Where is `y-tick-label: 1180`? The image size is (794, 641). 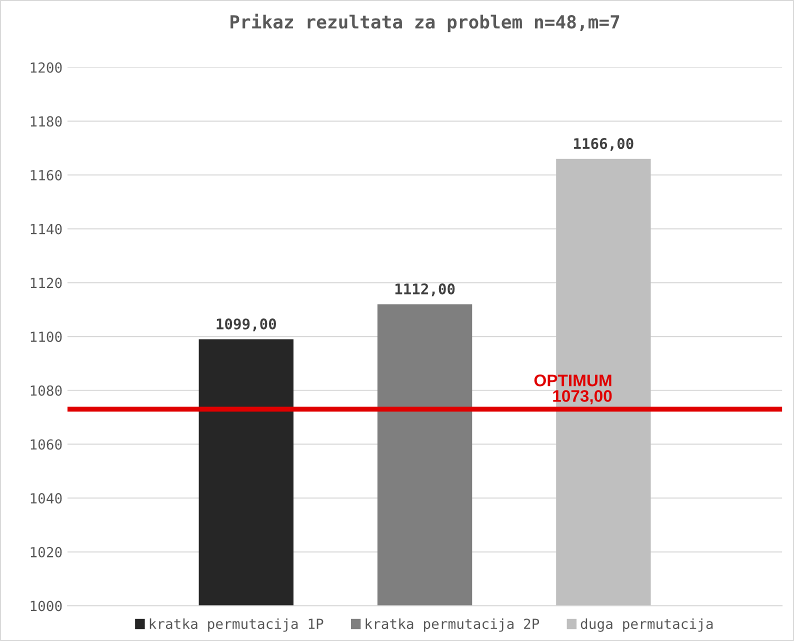
y-tick-label: 1180 is located at coordinates (46, 121).